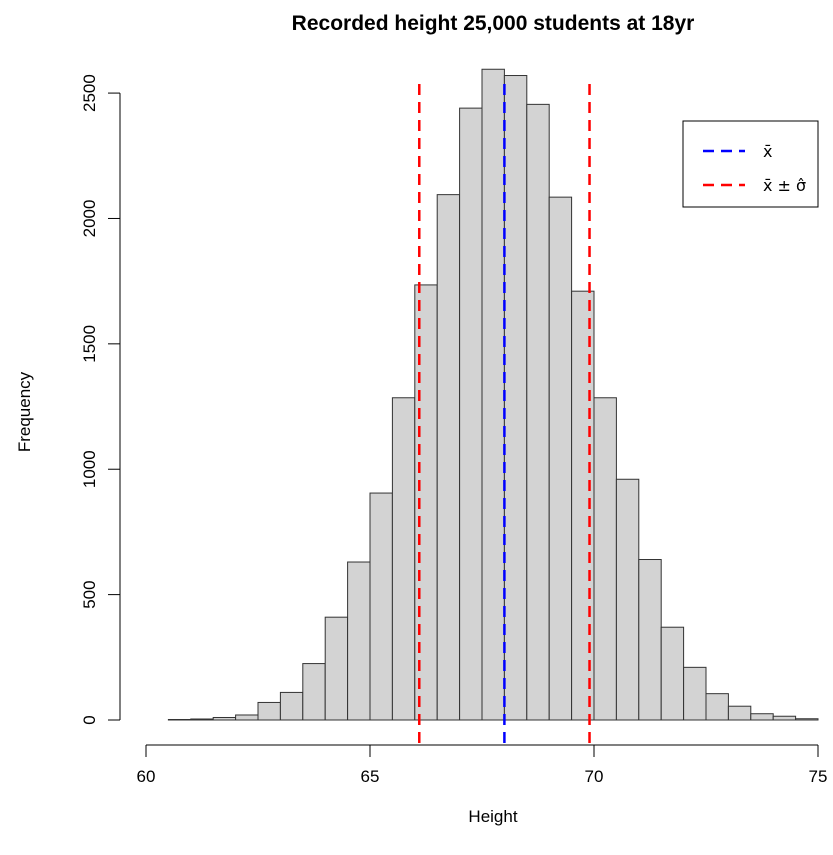 The image size is (833, 855). What do you see at coordinates (146, 776) in the screenshot?
I see `x-tick-label: 60` at bounding box center [146, 776].